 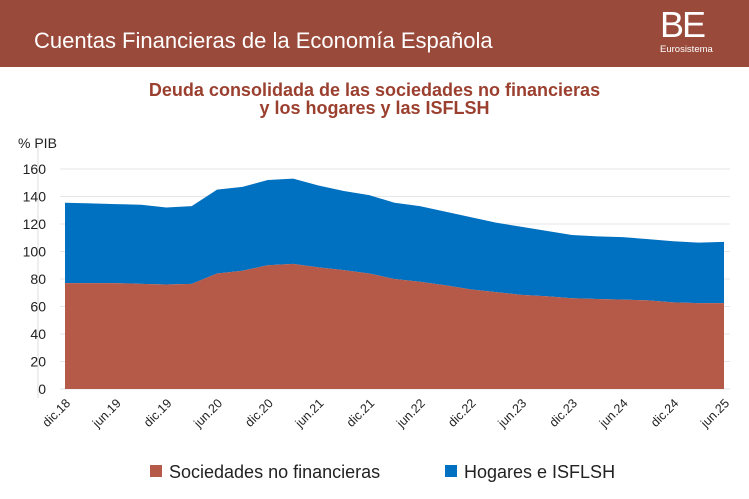 What do you see at coordinates (613, 413) in the screenshot?
I see `x-tick-label: jun.24` at bounding box center [613, 413].